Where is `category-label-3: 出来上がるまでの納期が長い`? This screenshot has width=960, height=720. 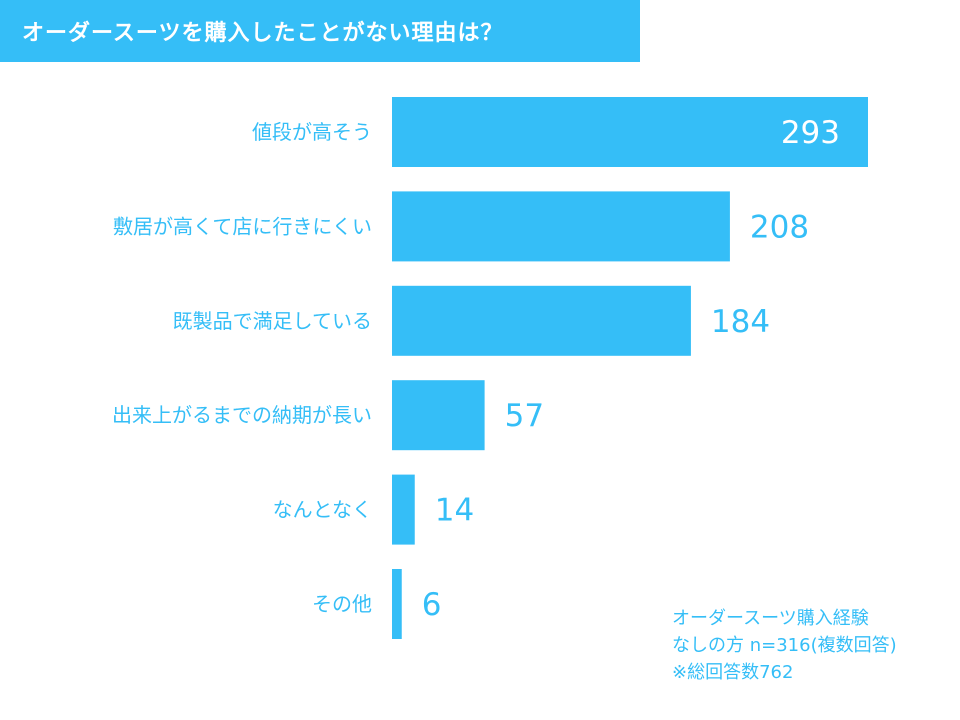 category-label-3: 出来上がるまでの納期が長い is located at coordinates (242, 415).